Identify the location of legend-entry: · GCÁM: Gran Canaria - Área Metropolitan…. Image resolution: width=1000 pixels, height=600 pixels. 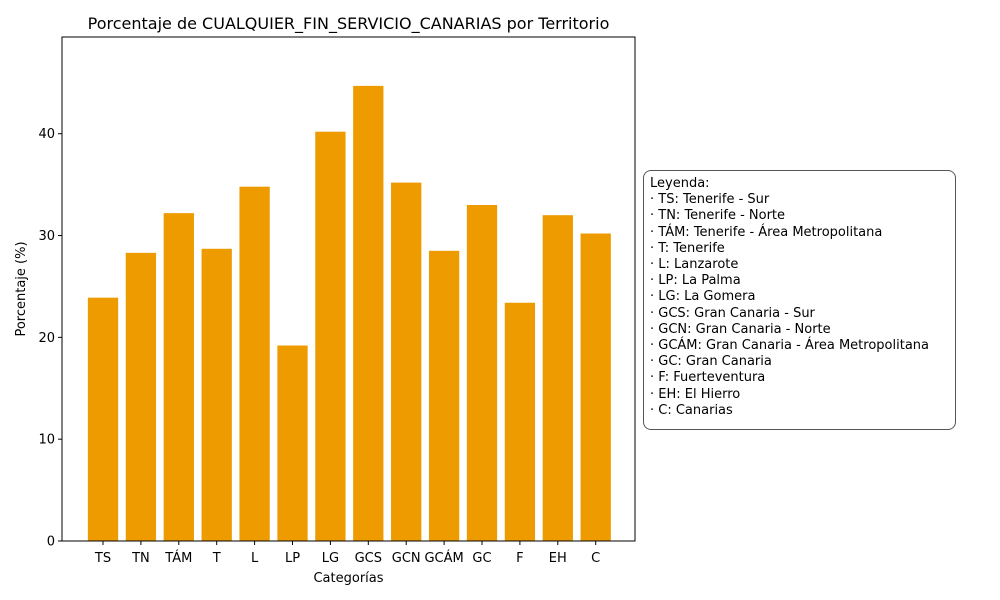
(789, 346).